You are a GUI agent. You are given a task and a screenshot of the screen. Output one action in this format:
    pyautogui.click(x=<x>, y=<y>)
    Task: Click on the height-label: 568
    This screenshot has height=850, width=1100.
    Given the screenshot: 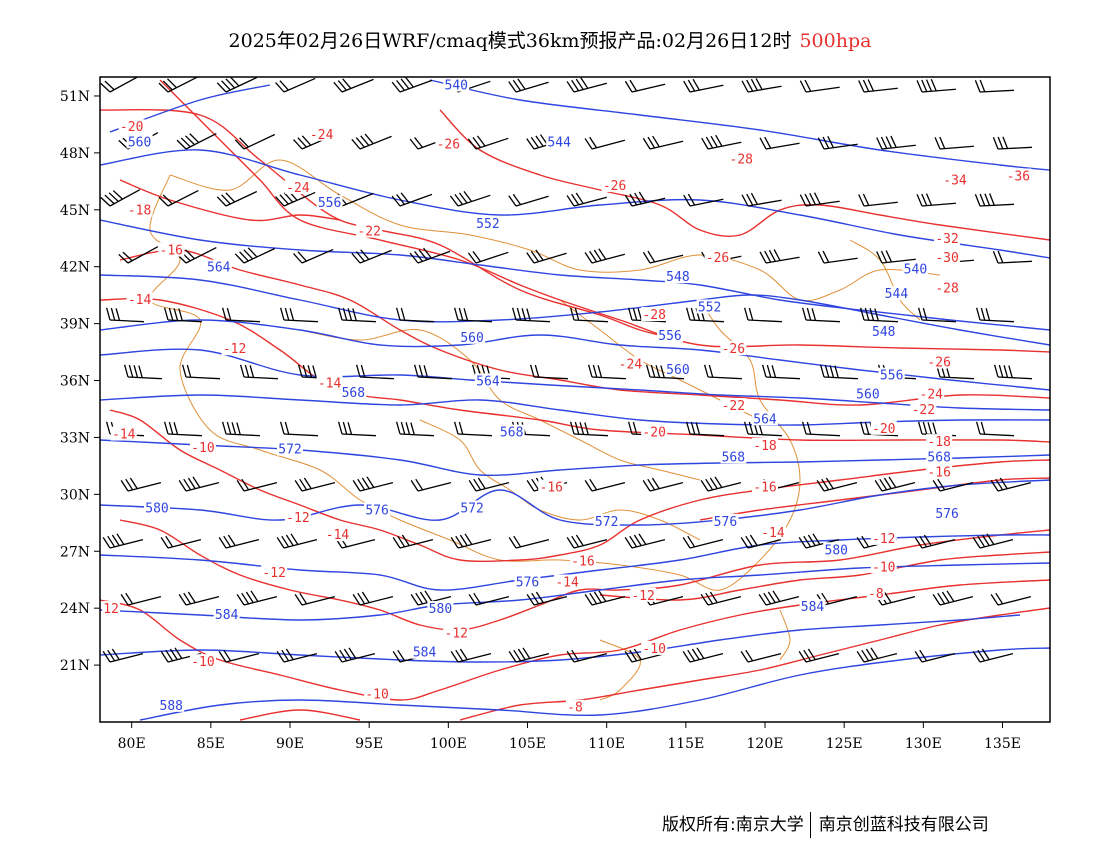 What is the action you would take?
    pyautogui.click(x=353, y=393)
    